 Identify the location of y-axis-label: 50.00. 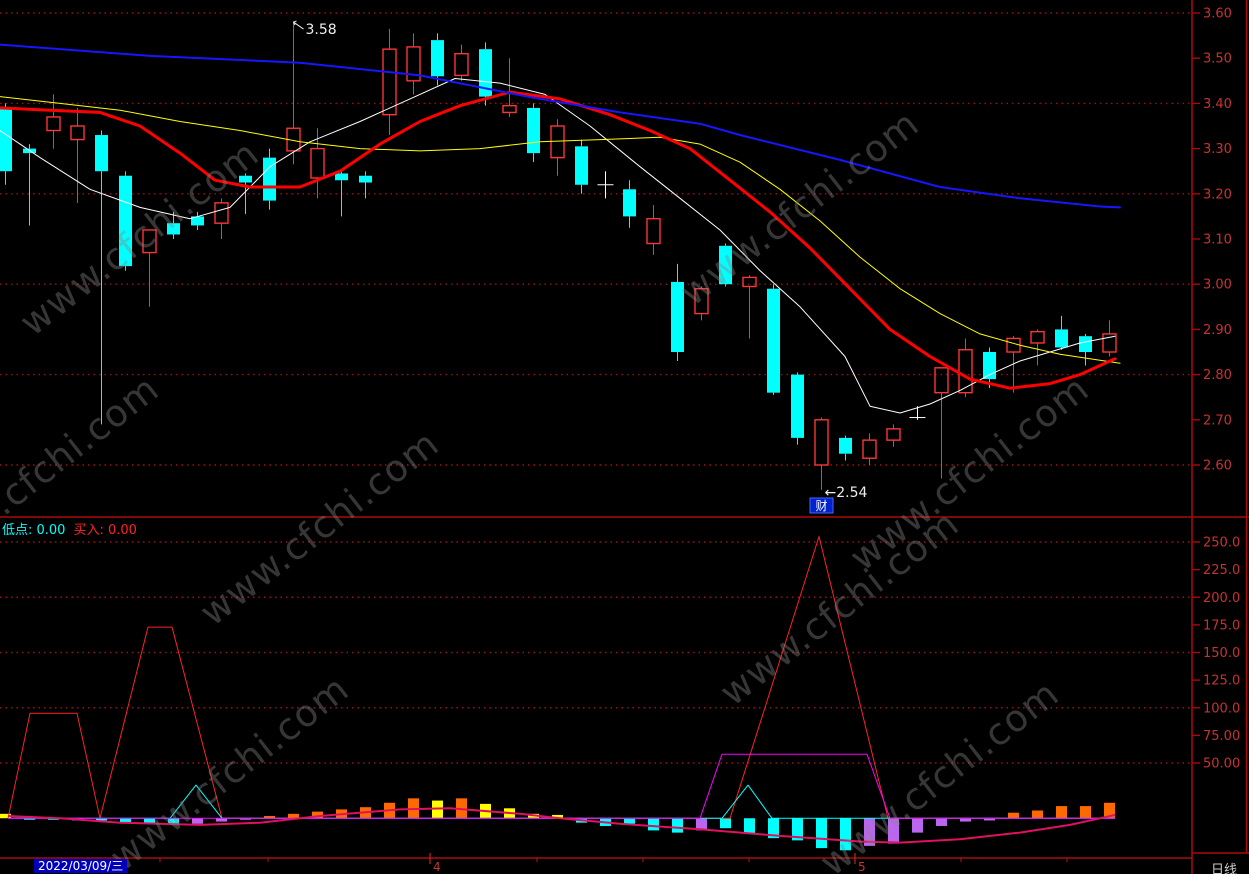
(1221, 764).